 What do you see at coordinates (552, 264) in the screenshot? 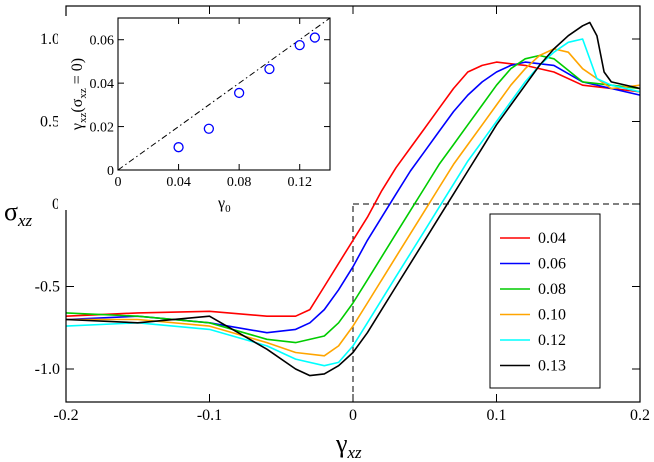
I see `legend-label: 0.06` at bounding box center [552, 264].